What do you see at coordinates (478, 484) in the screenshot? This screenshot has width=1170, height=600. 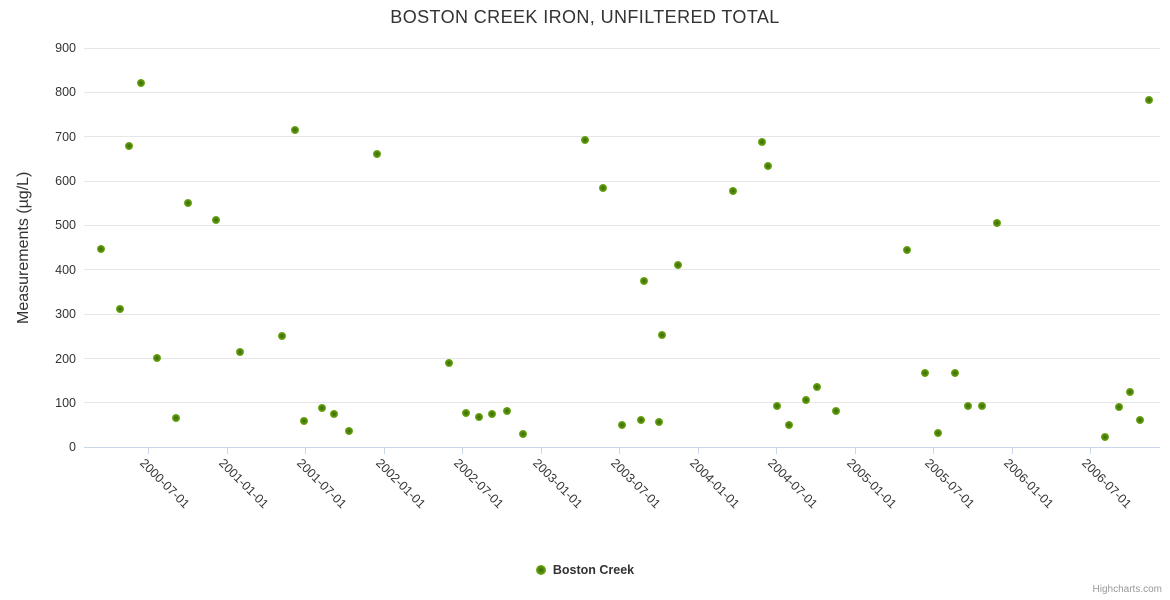 I see `x-axis-tick-label: 2002-07-01` at bounding box center [478, 484].